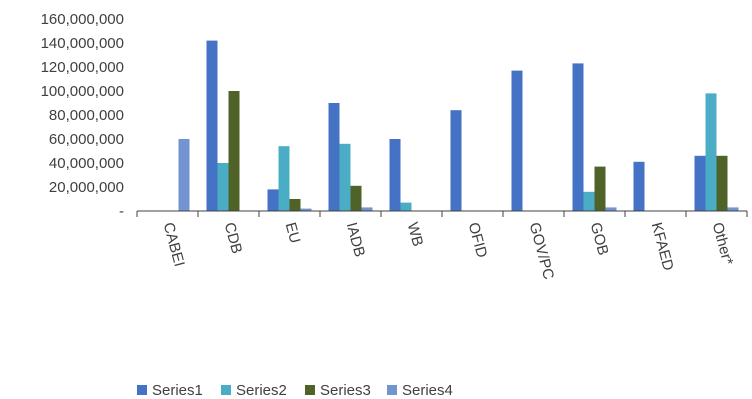 Image resolution: width=752 pixels, height=399 pixels. What do you see at coordinates (345, 390) in the screenshot?
I see `legend-label: Series3` at bounding box center [345, 390].